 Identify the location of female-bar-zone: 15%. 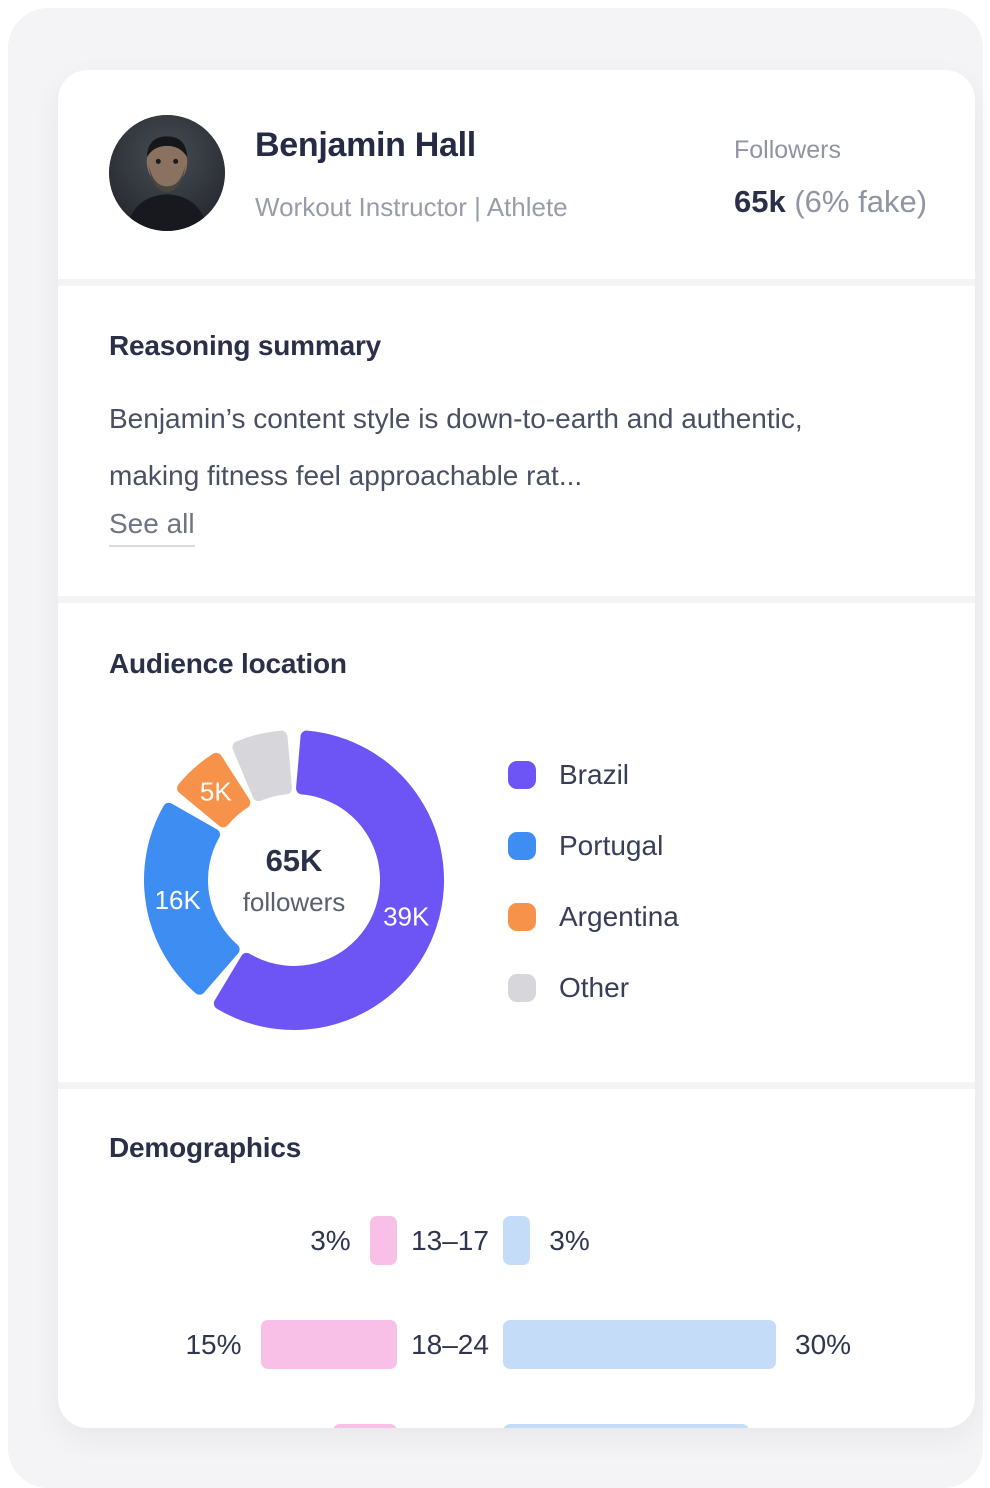
(257, 1344).